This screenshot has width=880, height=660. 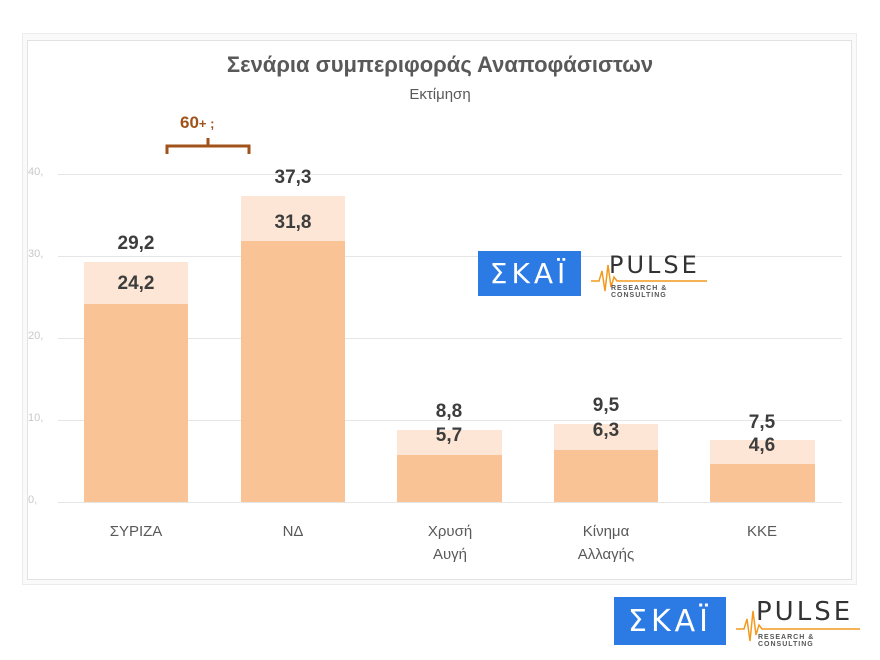 I want to click on chart-title: Σενάρια συμπεριφοράς Αναποφάσιστων, so click(x=440, y=64).